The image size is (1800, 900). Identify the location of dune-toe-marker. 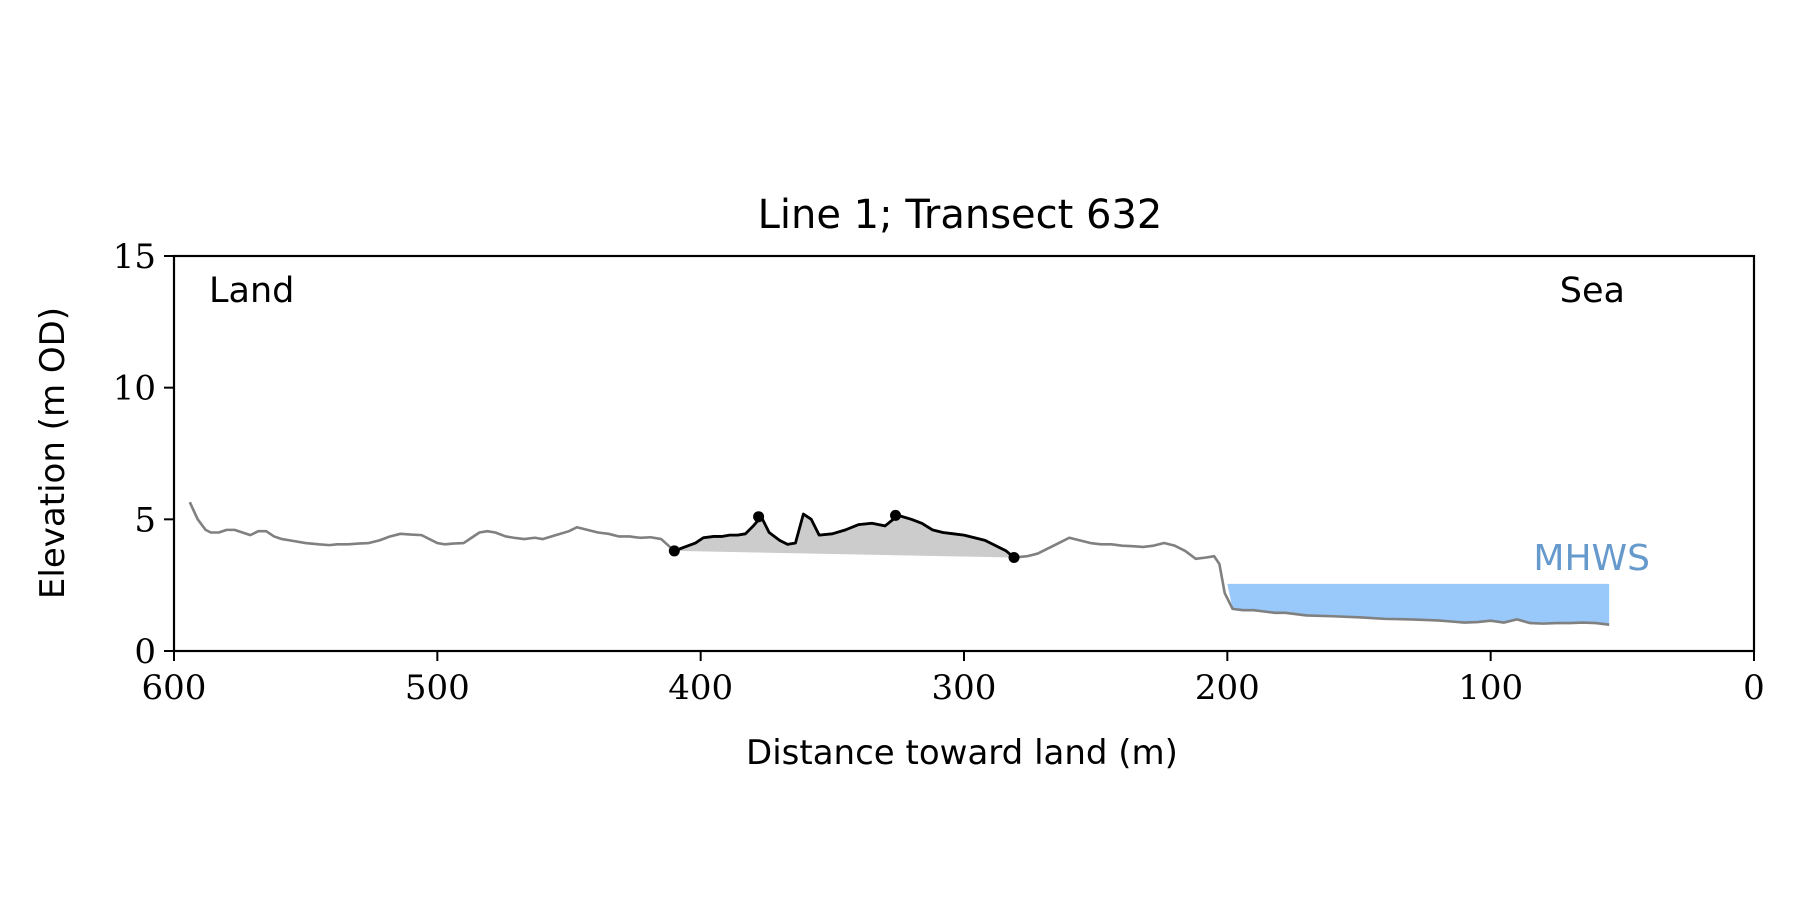
(674, 551).